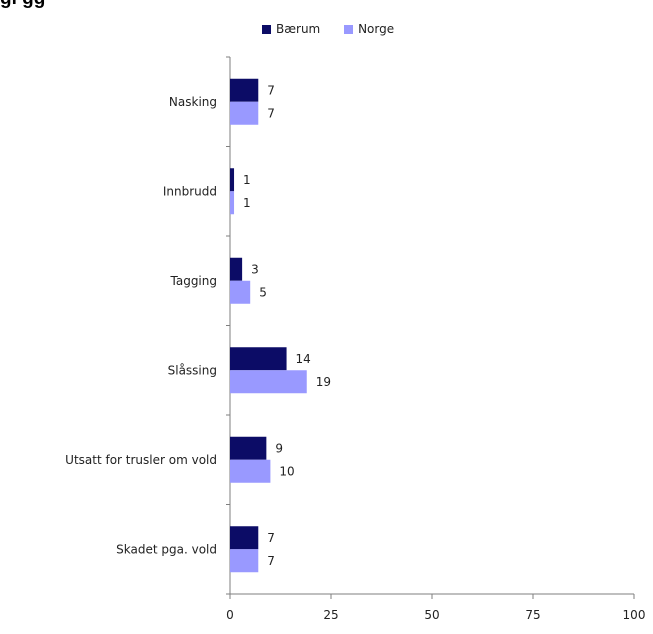 This screenshot has height=634, width=653. I want to click on bar-baerum-skadet-pga-vold, so click(244, 538).